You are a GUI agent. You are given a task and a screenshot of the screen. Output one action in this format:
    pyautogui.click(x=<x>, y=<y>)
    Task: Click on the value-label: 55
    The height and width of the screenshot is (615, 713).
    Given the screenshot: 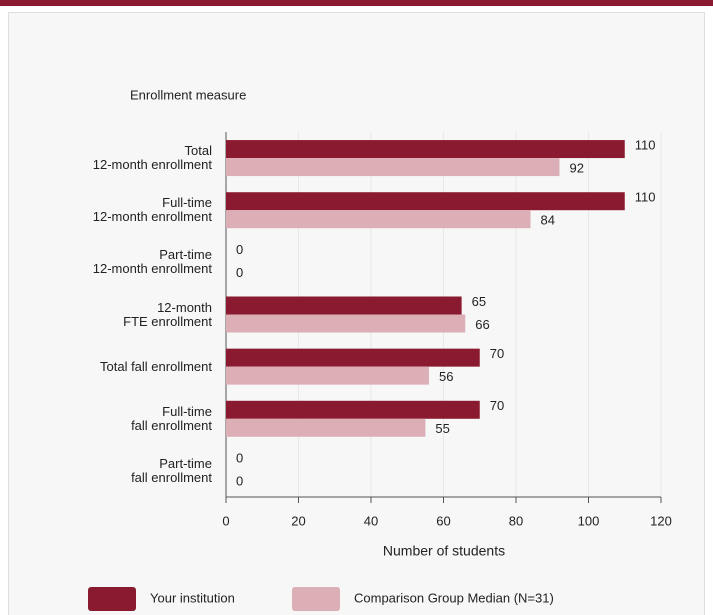 What is the action you would take?
    pyautogui.click(x=442, y=428)
    